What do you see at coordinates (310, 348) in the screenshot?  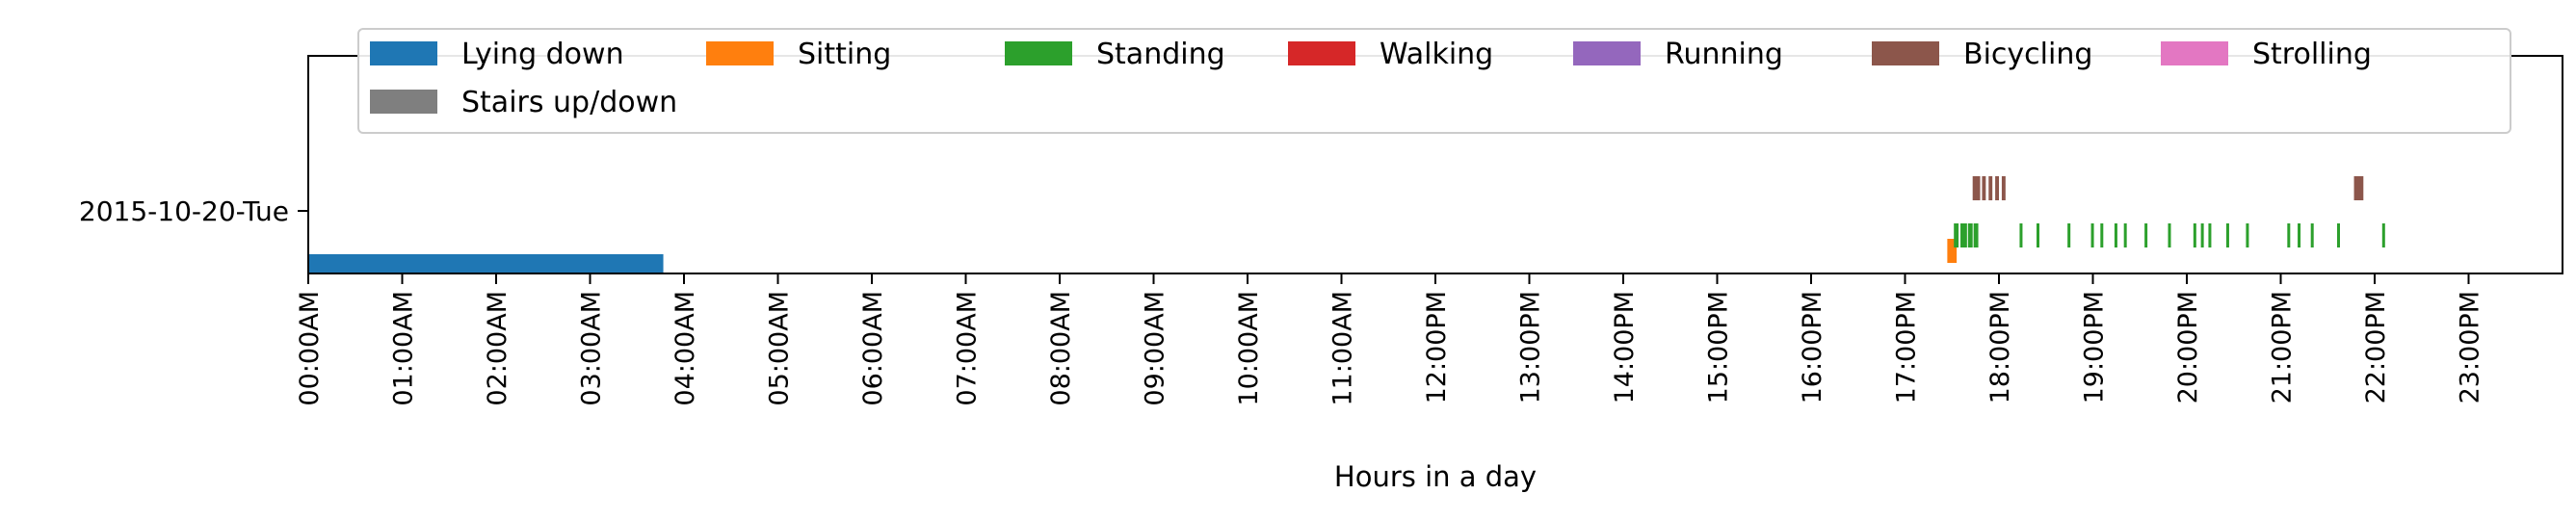 I see `x-tick-label: 00:00AM` at bounding box center [310, 348].